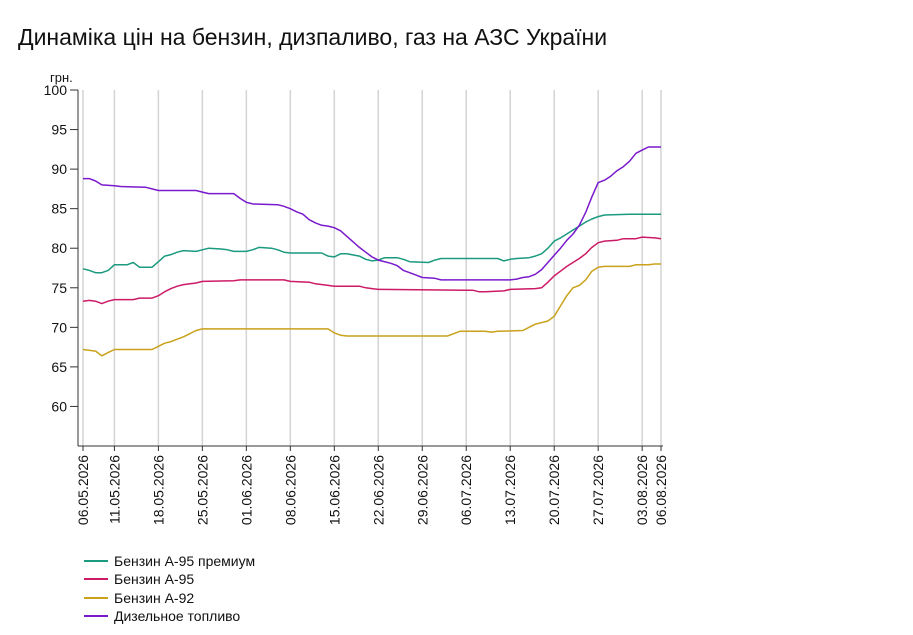 The height and width of the screenshot is (635, 913). I want to click on legend-label: Бензин А-92, so click(154, 597).